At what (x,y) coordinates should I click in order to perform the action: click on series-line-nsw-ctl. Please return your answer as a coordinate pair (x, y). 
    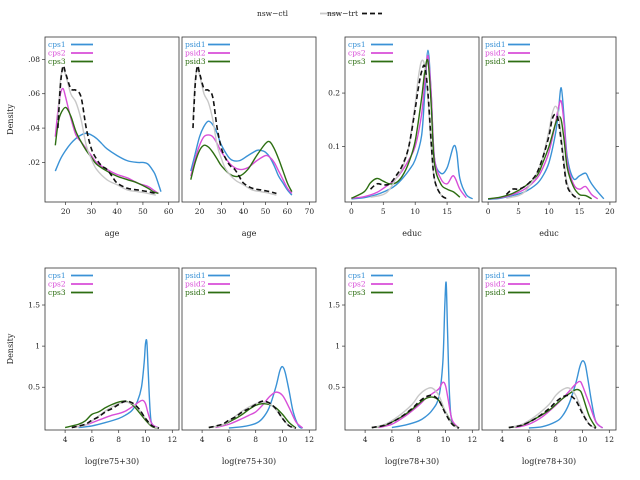
    Looking at the image, I should click on (543, 152).